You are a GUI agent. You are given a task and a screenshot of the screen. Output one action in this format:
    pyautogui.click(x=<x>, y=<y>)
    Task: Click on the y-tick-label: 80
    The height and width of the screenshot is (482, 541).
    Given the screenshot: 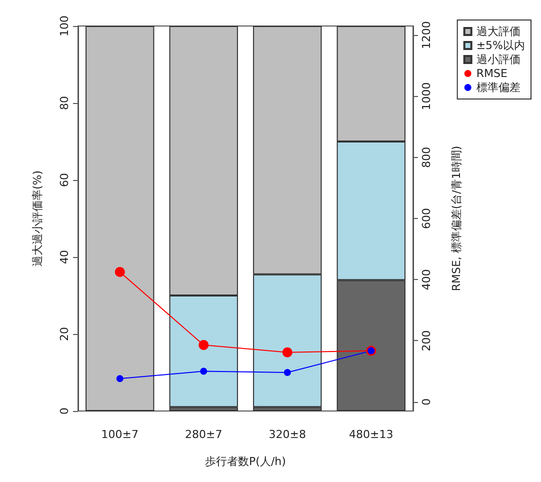 What is the action you would take?
    pyautogui.click(x=64, y=103)
    